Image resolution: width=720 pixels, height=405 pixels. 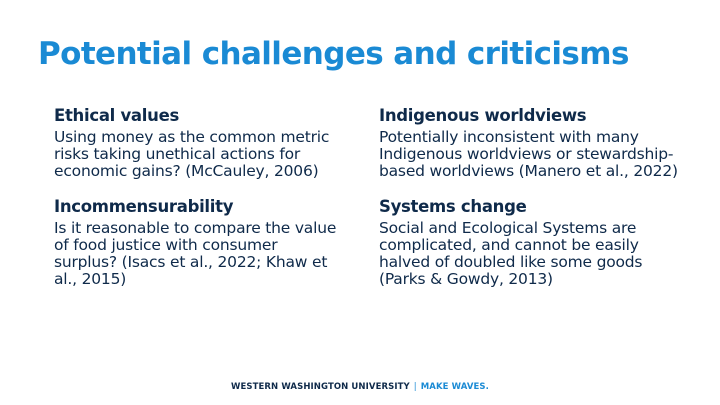 What do you see at coordinates (320, 387) in the screenshot?
I see `footer-university-name: WESTERN WASHINGTON UNIVERSITY` at bounding box center [320, 387].